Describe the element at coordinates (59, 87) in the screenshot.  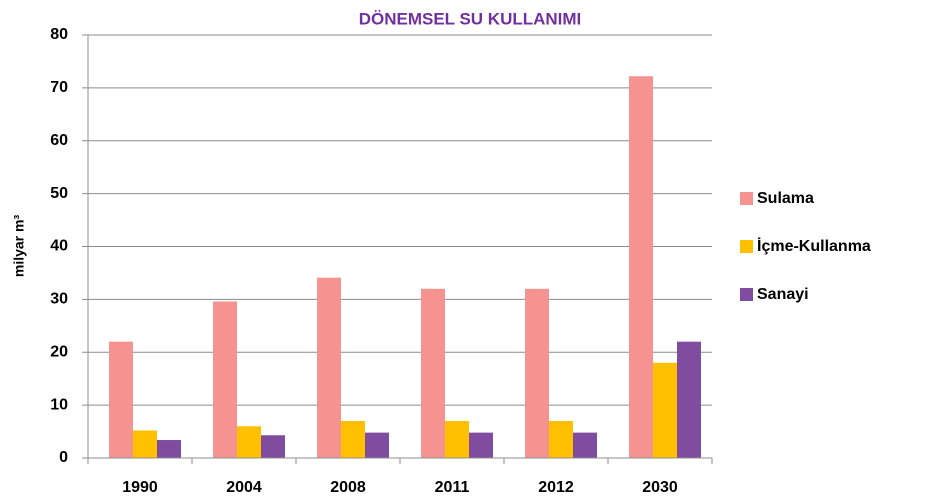
I see `y-tick-label: 70` at that location.